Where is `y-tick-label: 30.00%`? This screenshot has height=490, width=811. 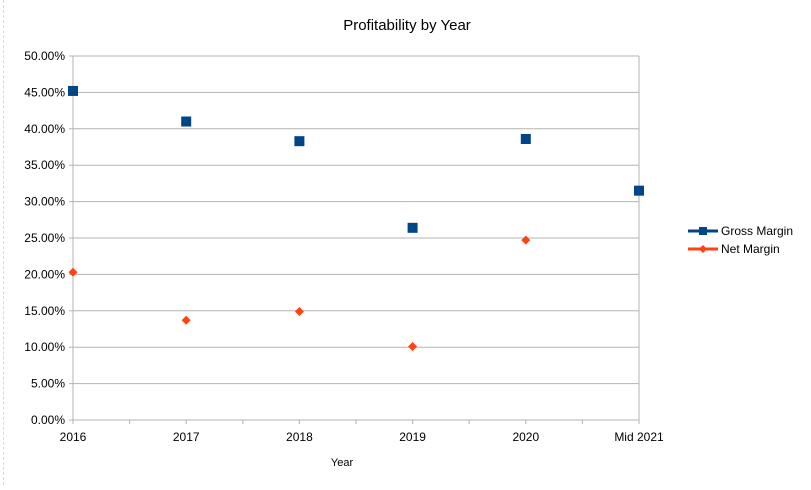 y-tick-label: 30.00% is located at coordinates (44, 202).